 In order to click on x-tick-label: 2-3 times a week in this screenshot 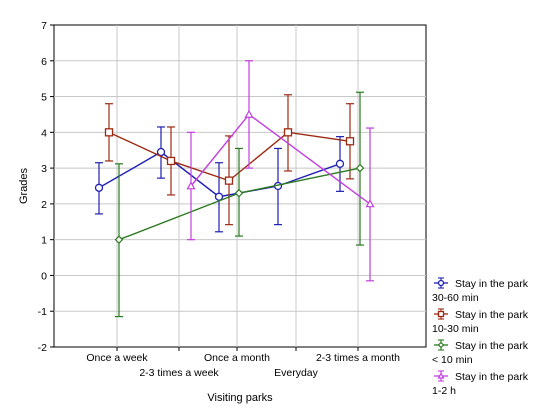, I will do `click(179, 373)`.